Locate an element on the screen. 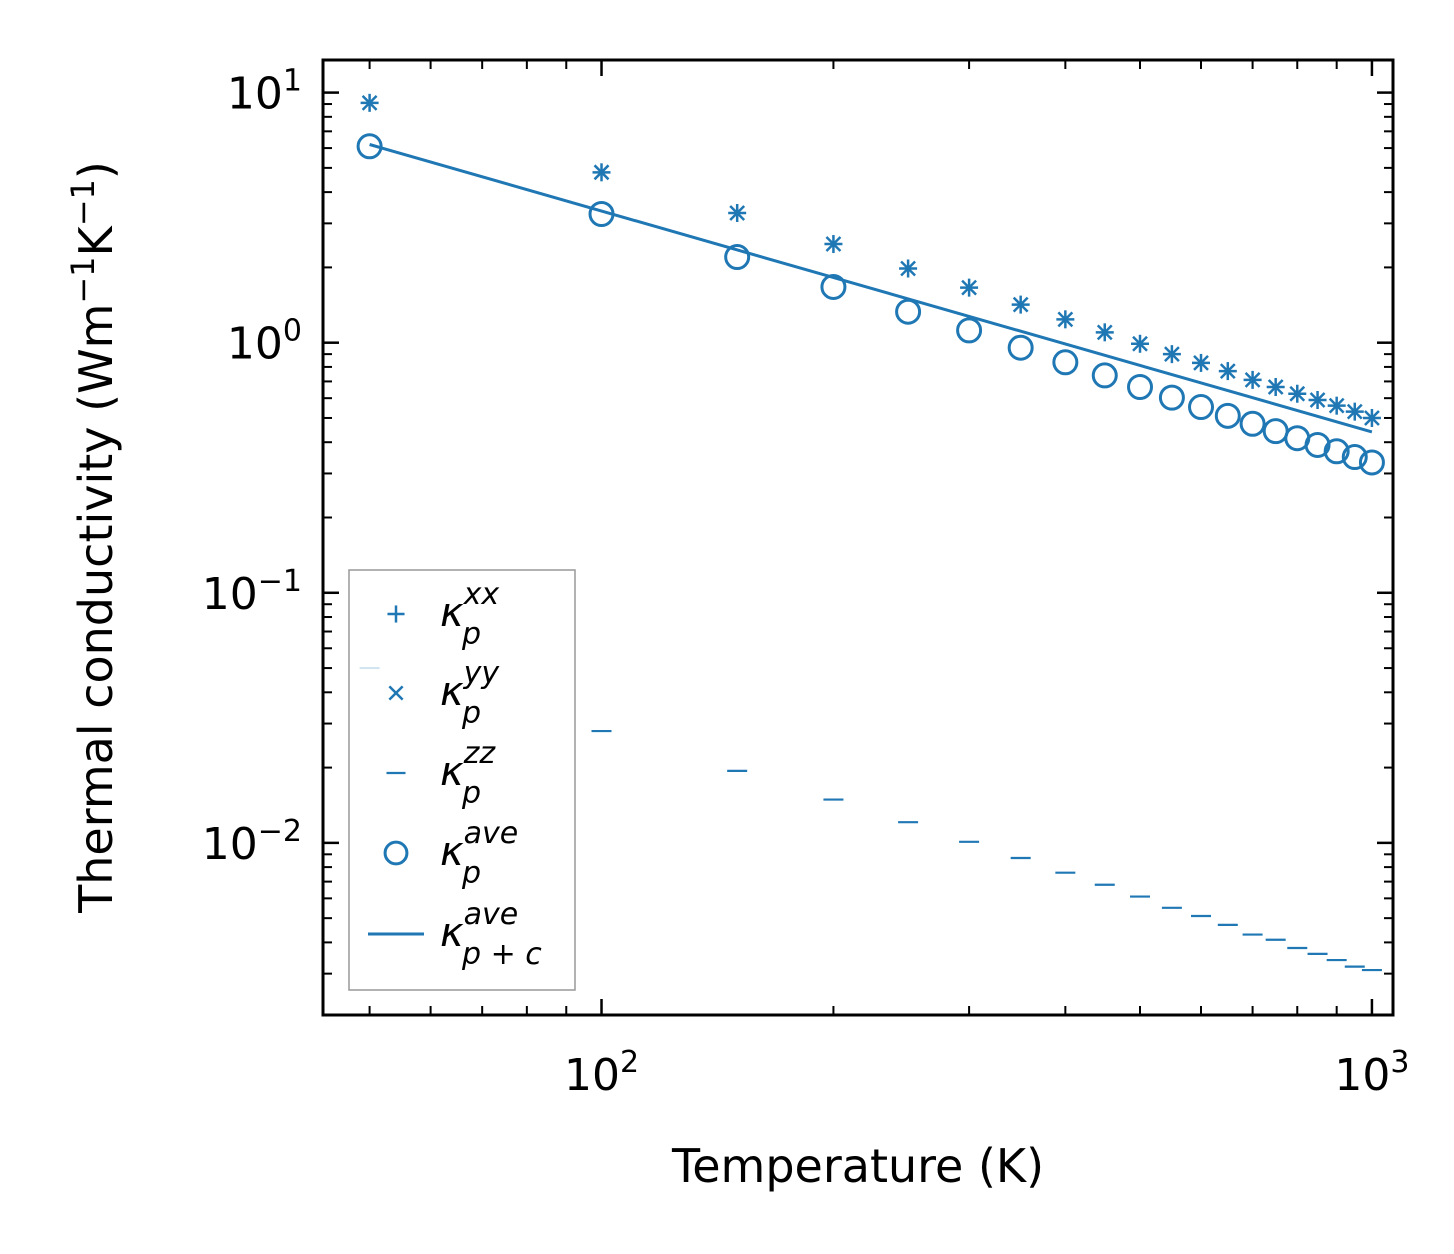 The width and height of the screenshot is (1454, 1254). y-tick-label: 10⁰ is located at coordinates (264, 342).